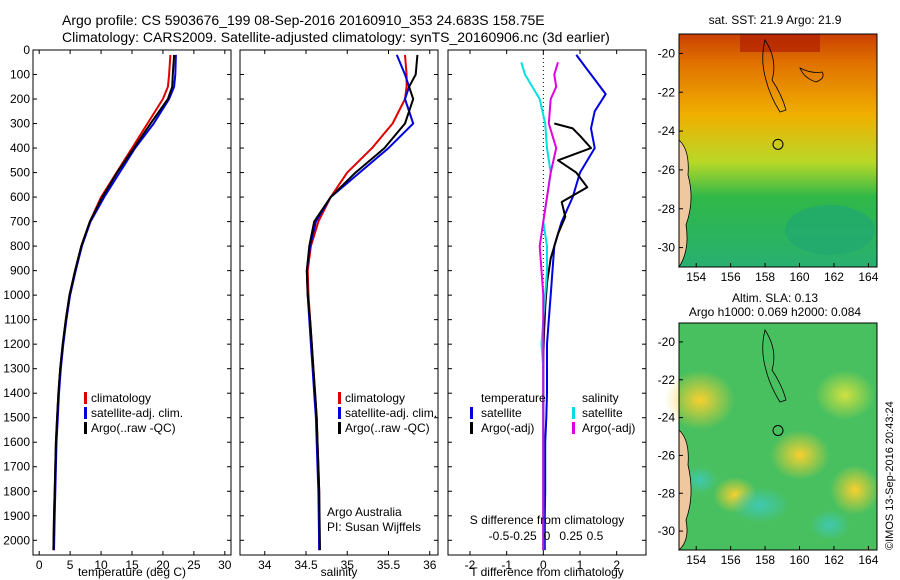  What do you see at coordinates (685, 490) in the screenshot?
I see `sla-land-australia` at bounding box center [685, 490].